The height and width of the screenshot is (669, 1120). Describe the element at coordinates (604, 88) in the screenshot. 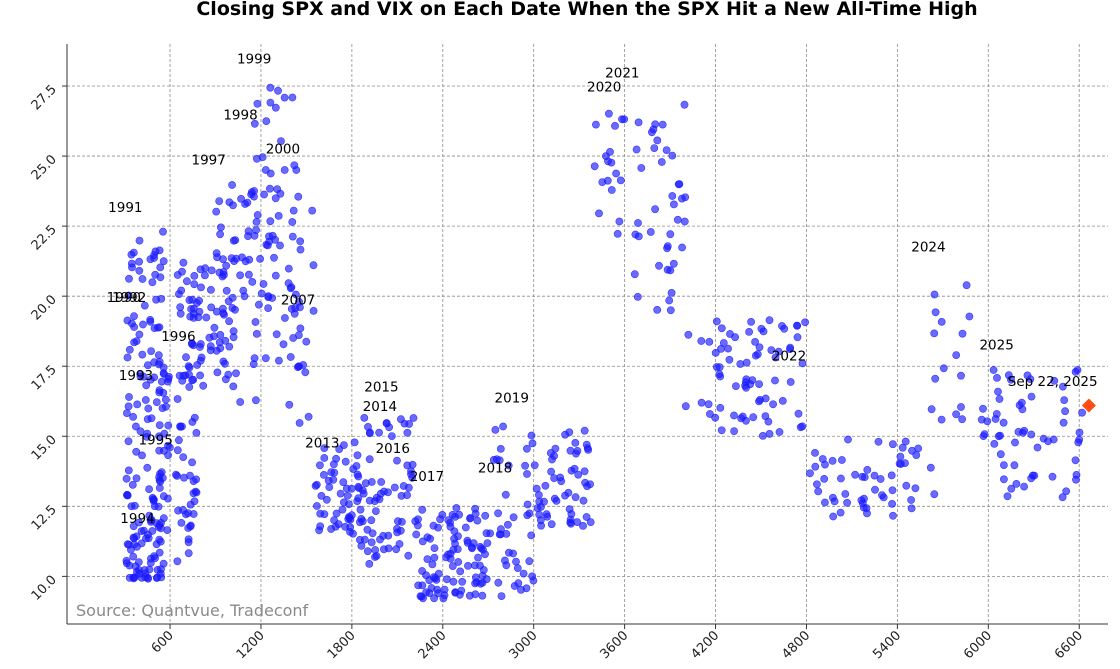

I see `year-label: 2020` at that location.